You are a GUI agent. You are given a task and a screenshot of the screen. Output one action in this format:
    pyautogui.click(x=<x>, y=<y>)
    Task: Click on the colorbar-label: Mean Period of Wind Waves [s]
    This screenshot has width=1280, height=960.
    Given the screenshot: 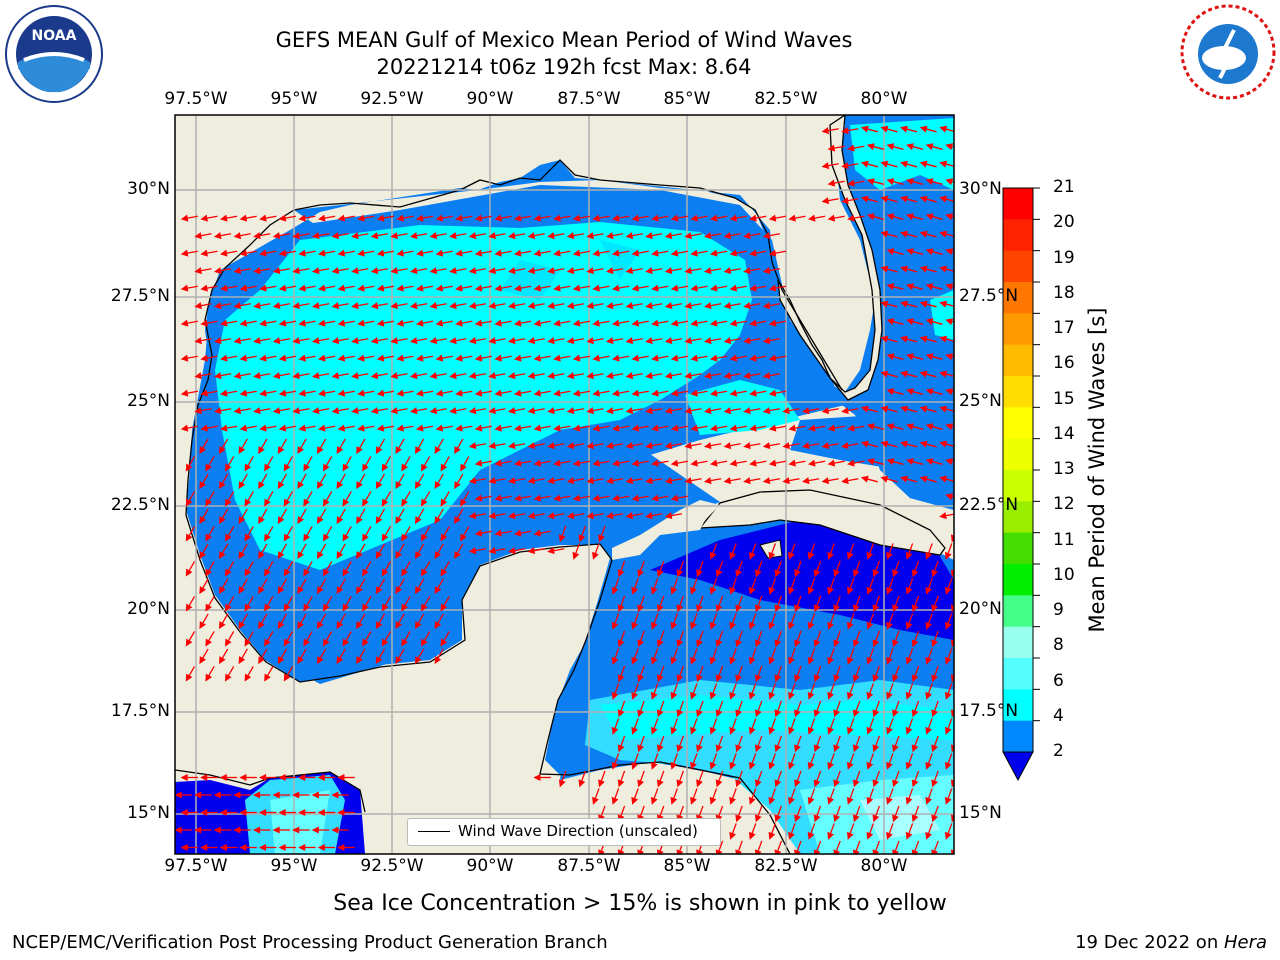 What is the action you would take?
    pyautogui.click(x=1097, y=470)
    